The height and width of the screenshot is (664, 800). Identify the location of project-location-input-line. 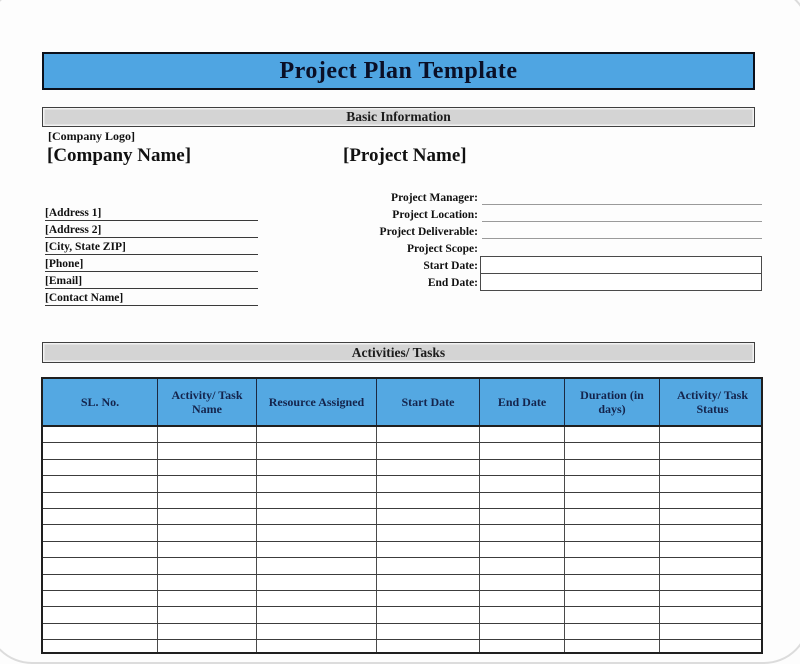
(622, 215).